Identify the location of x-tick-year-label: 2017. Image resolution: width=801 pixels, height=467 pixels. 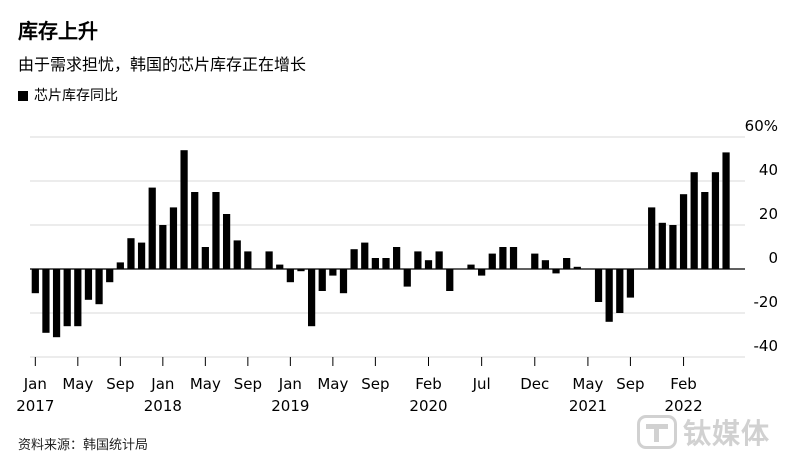
(35, 406).